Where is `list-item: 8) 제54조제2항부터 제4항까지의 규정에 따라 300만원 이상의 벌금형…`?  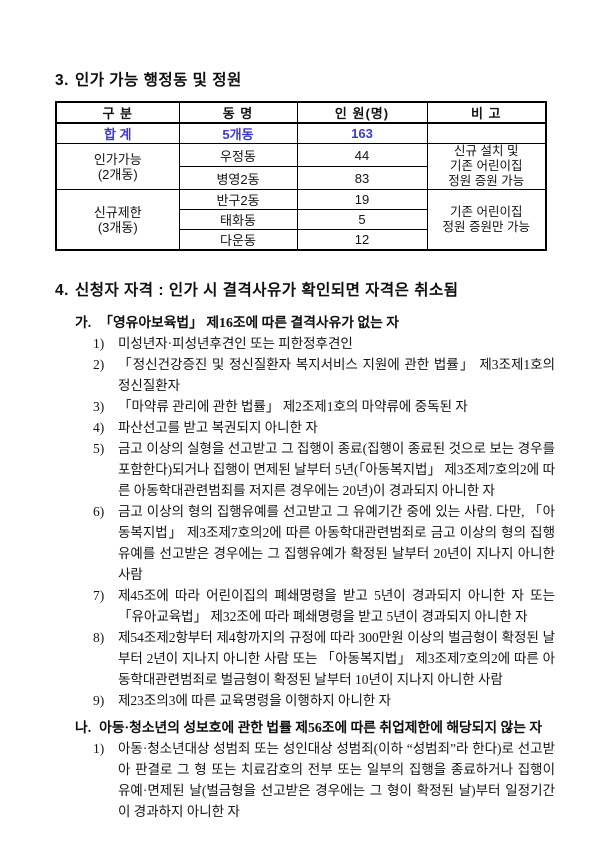
list-item: 8) 제54조제2항부터 제4항까지의 규정에 따라 300만원 이상의 벌금형… is located at coordinates (324, 658).